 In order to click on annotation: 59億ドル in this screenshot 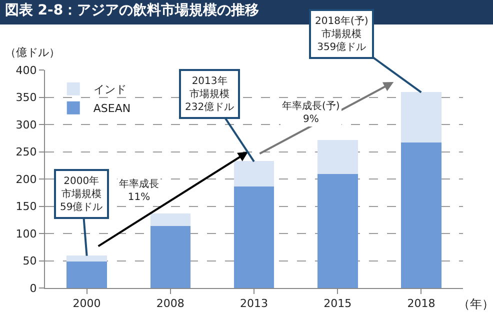, I will do `click(81, 207)`.